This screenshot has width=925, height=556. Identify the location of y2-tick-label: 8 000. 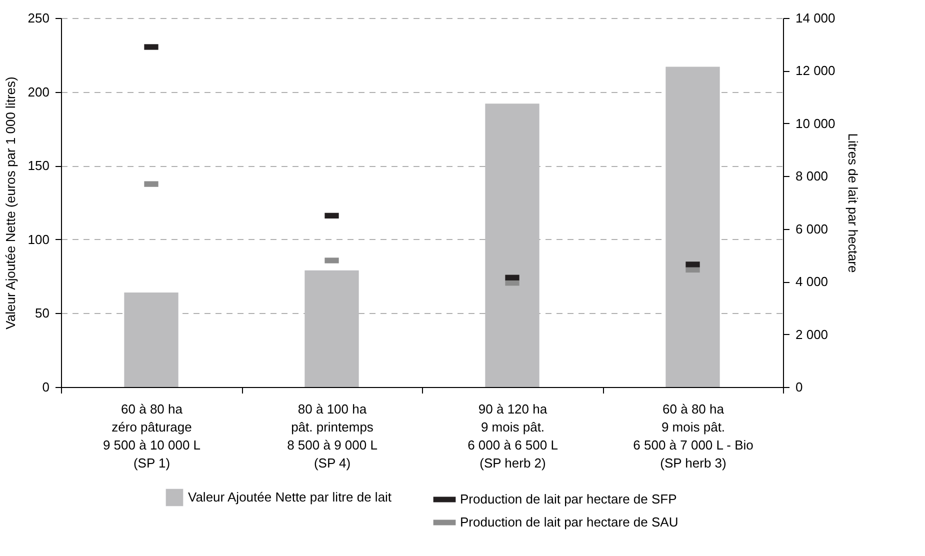
(812, 176).